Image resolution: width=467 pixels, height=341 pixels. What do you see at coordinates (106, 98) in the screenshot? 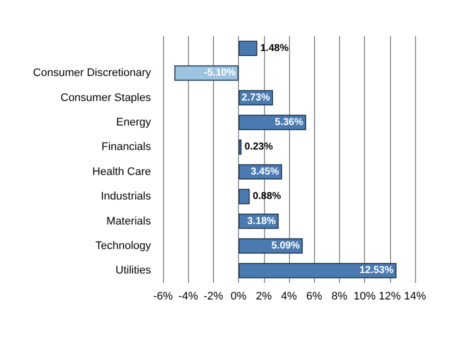
I see `y-tick-label: Consumer Staples` at bounding box center [106, 98].